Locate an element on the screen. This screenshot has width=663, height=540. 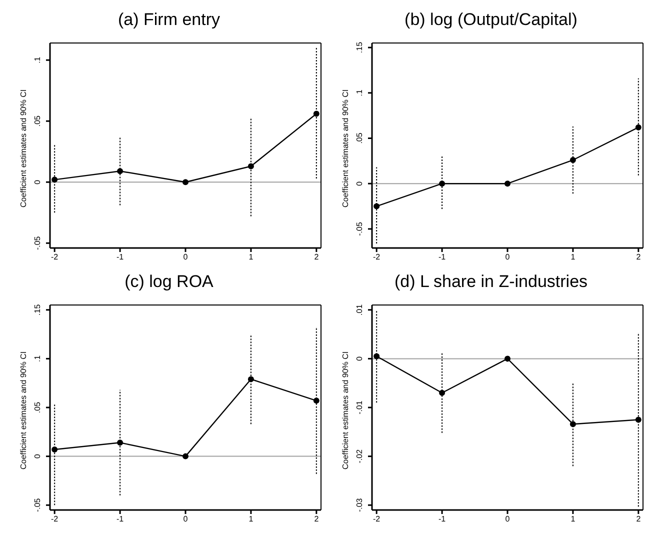
y-tick-label: -.02 is located at coordinates (359, 456).